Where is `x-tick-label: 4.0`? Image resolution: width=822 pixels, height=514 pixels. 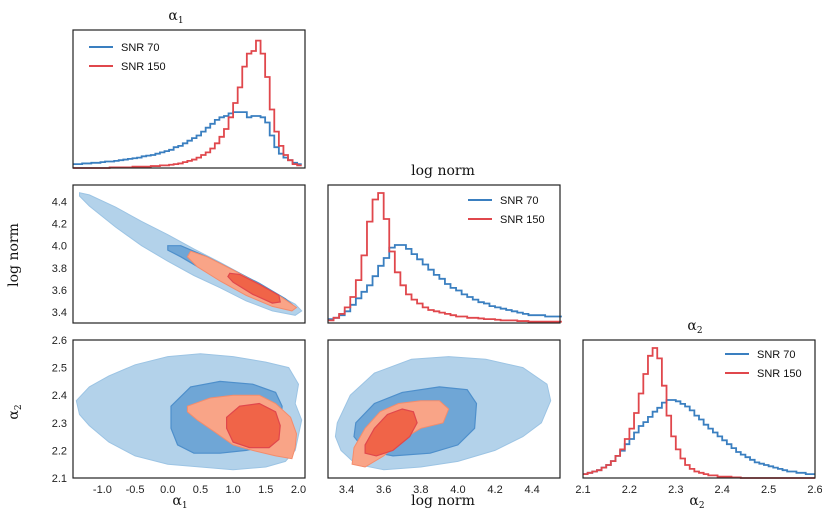
x-tick-label: 4.0 is located at coordinates (457, 490).